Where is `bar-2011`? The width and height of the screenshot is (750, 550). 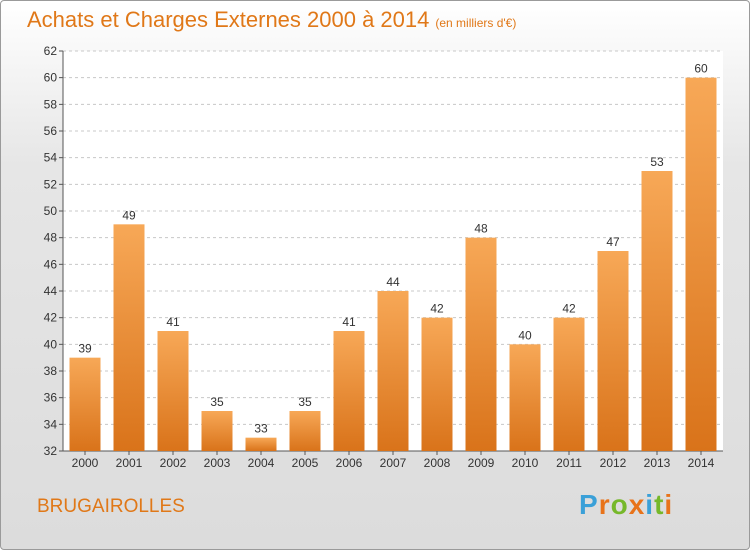 bar-2011 is located at coordinates (569, 384).